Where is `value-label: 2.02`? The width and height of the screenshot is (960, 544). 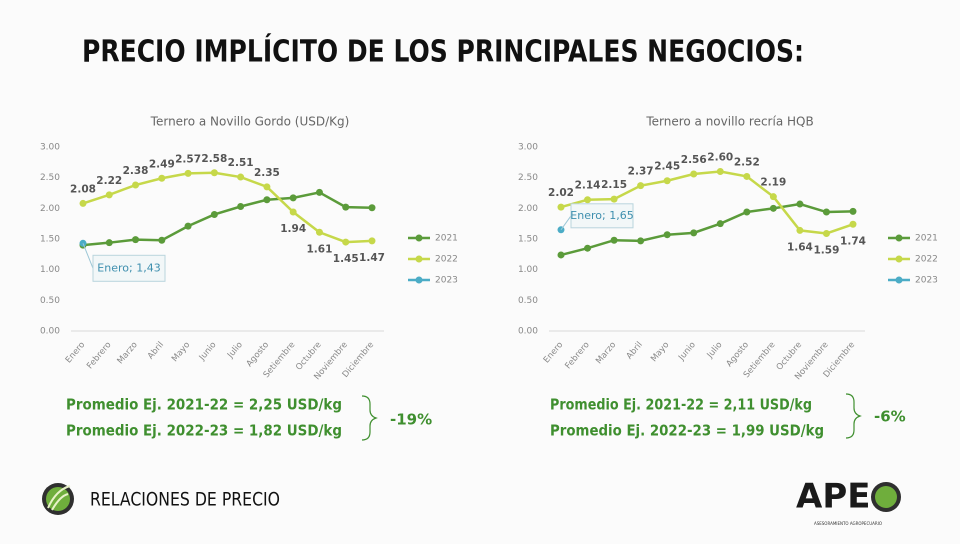 value-label: 2.02 is located at coordinates (561, 193).